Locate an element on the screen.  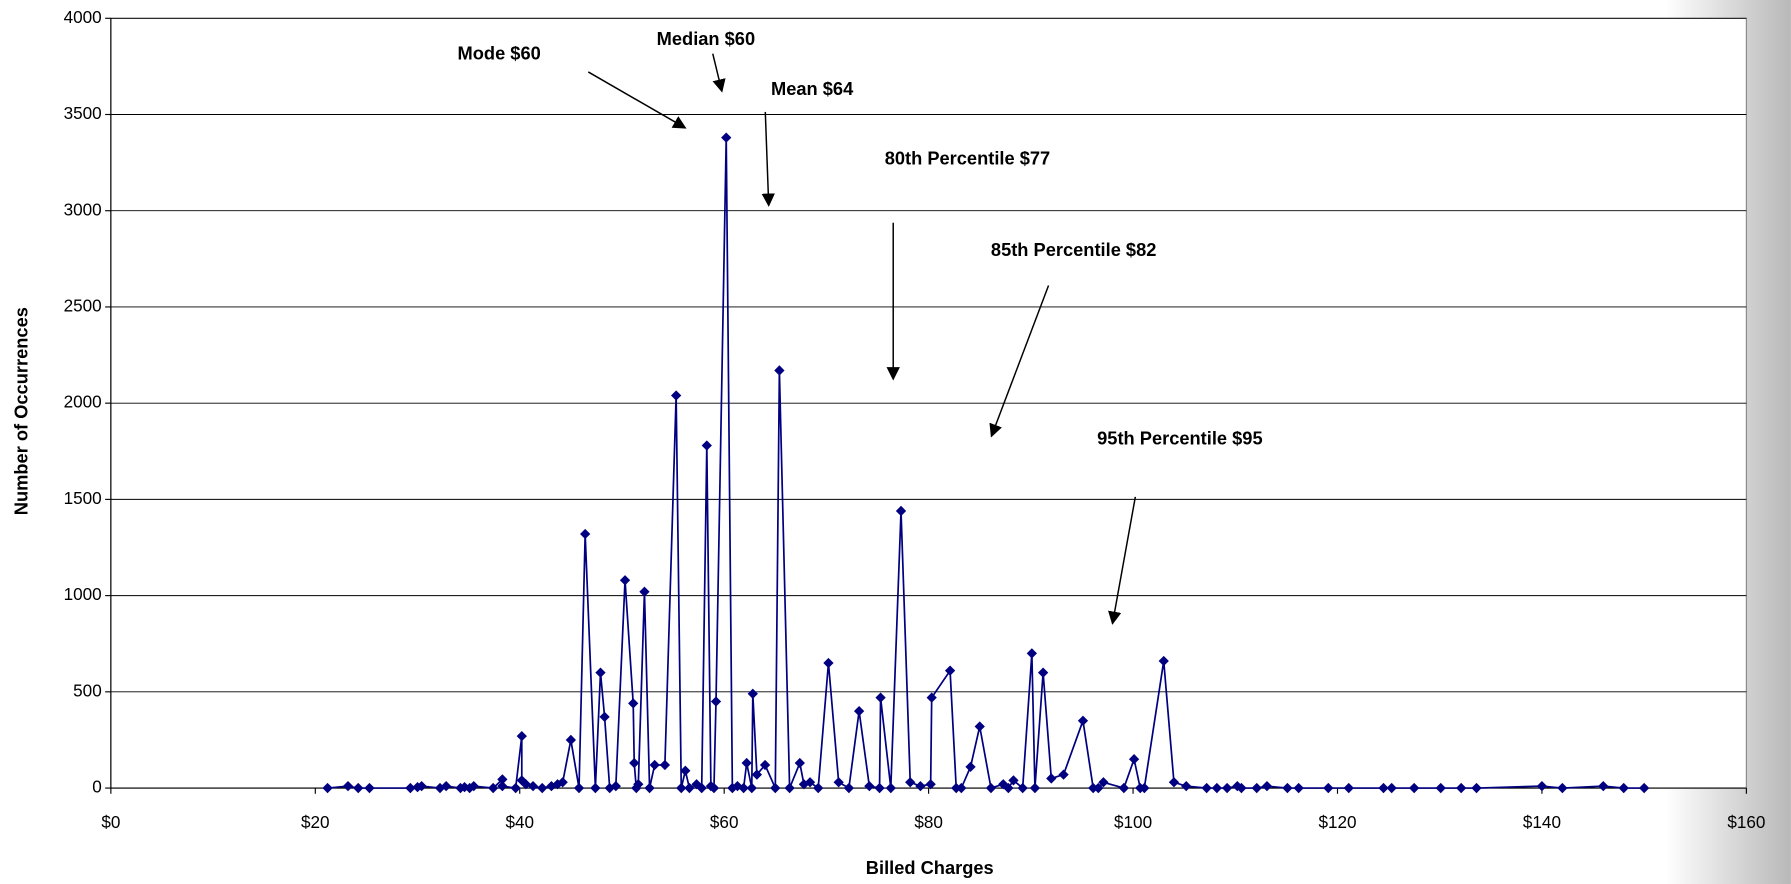
x-axis-title: Billed Charges is located at coordinates (930, 867).